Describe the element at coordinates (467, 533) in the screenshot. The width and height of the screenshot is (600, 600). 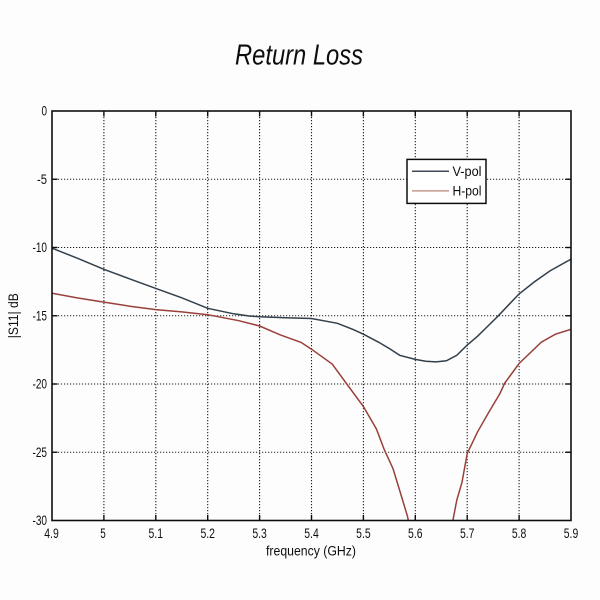
I see `svg-text: 5.7` at that location.